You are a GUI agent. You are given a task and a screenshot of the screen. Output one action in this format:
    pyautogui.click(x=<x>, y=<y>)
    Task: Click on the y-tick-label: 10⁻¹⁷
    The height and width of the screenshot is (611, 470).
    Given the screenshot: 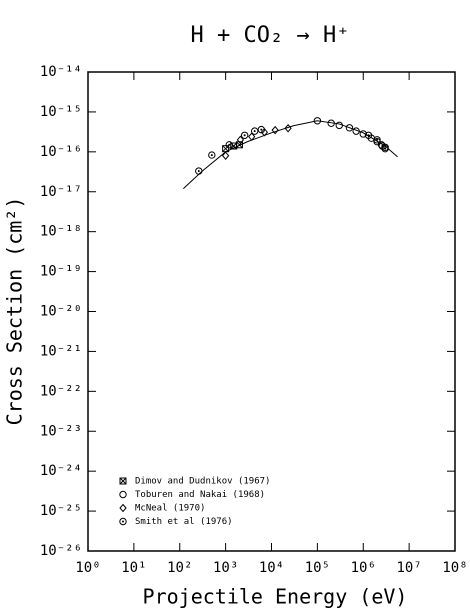 What is the action you would take?
    pyautogui.click(x=61, y=192)
    